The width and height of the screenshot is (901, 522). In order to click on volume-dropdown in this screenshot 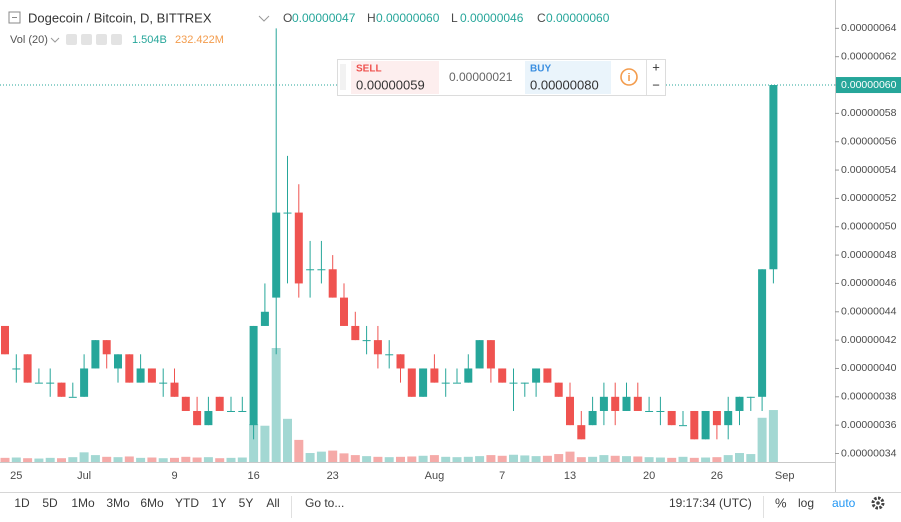, I will do `click(55, 40)`.